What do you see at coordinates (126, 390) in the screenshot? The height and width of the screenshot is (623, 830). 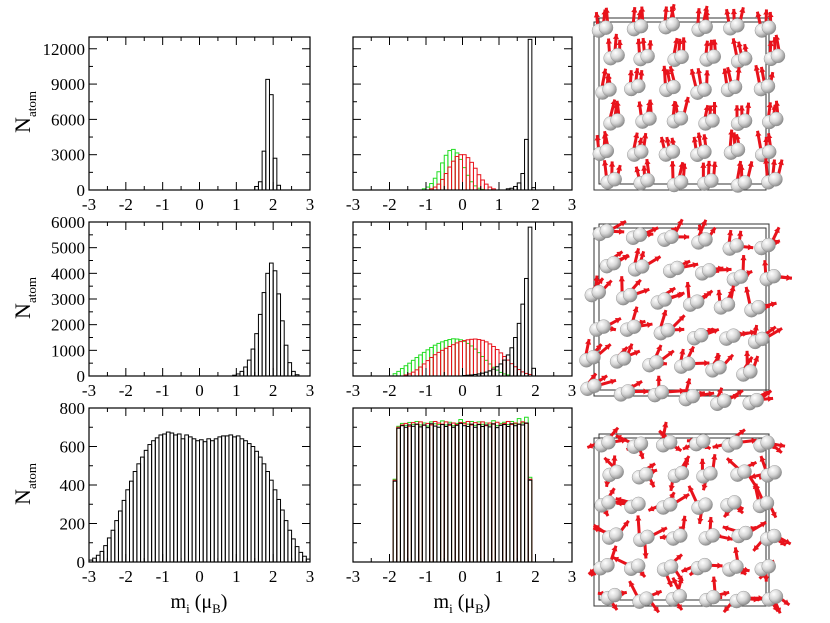 I see `x-tick-label: -2` at bounding box center [126, 390].